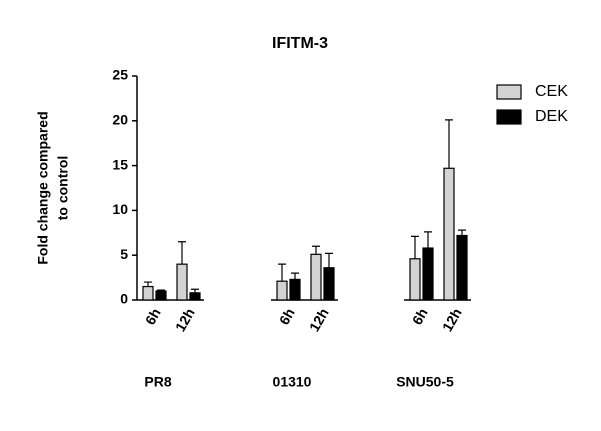  What do you see at coordinates (551, 116) in the screenshot?
I see `legend-label: DEK` at bounding box center [551, 116].